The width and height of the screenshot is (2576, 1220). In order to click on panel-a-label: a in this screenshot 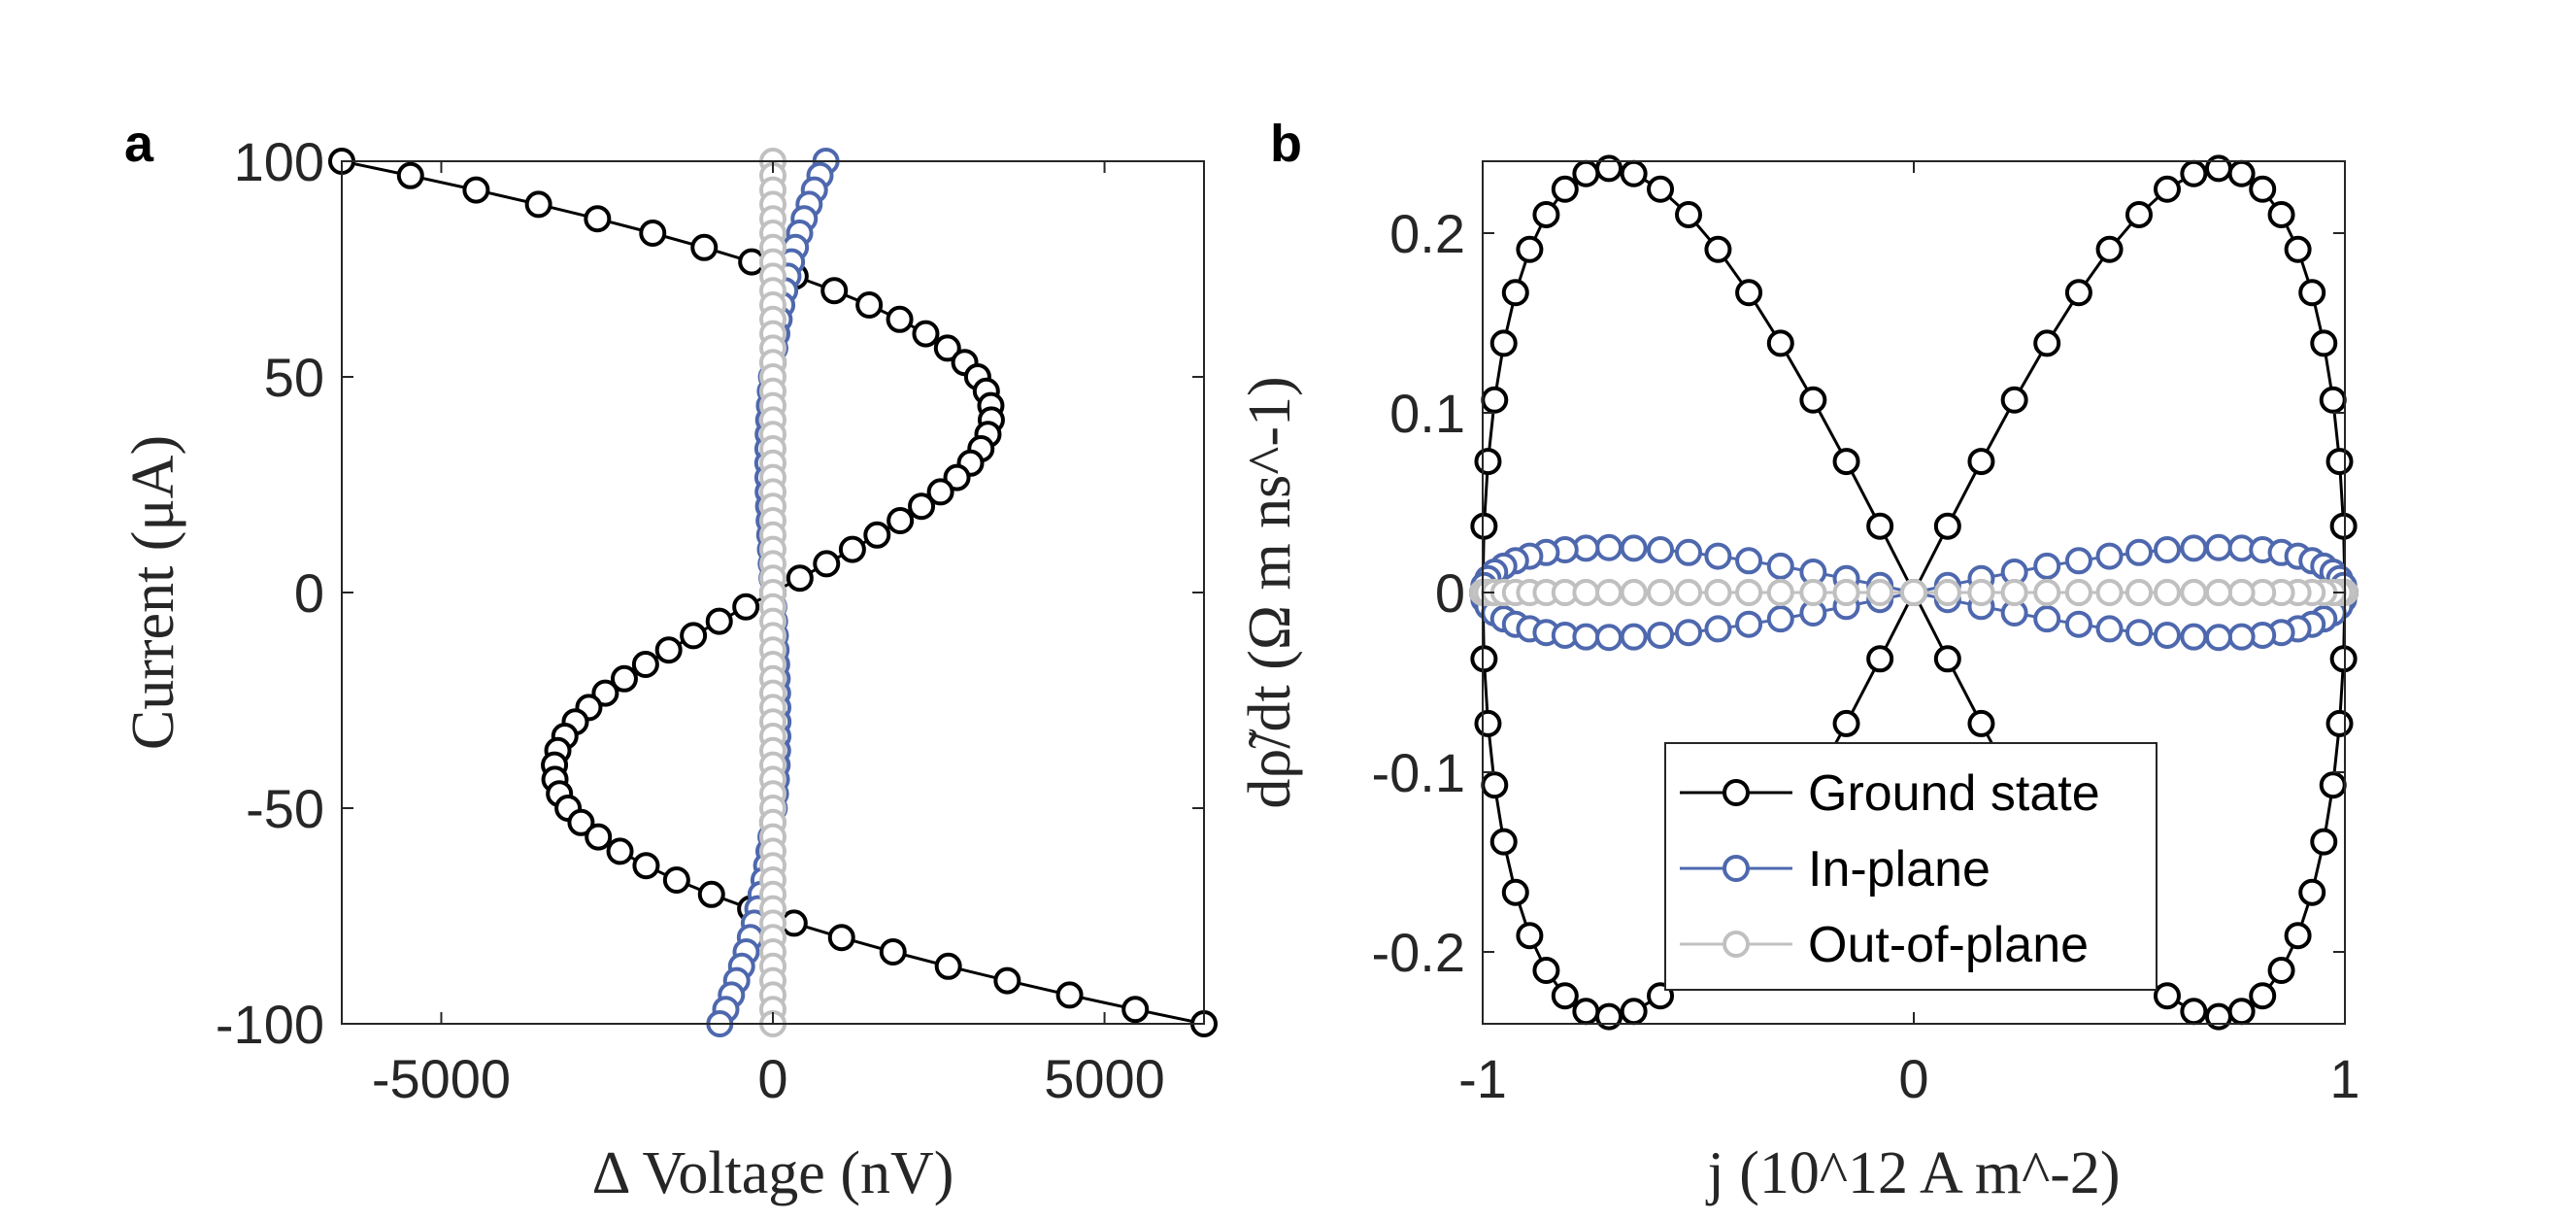, I will do `click(139, 144)`.